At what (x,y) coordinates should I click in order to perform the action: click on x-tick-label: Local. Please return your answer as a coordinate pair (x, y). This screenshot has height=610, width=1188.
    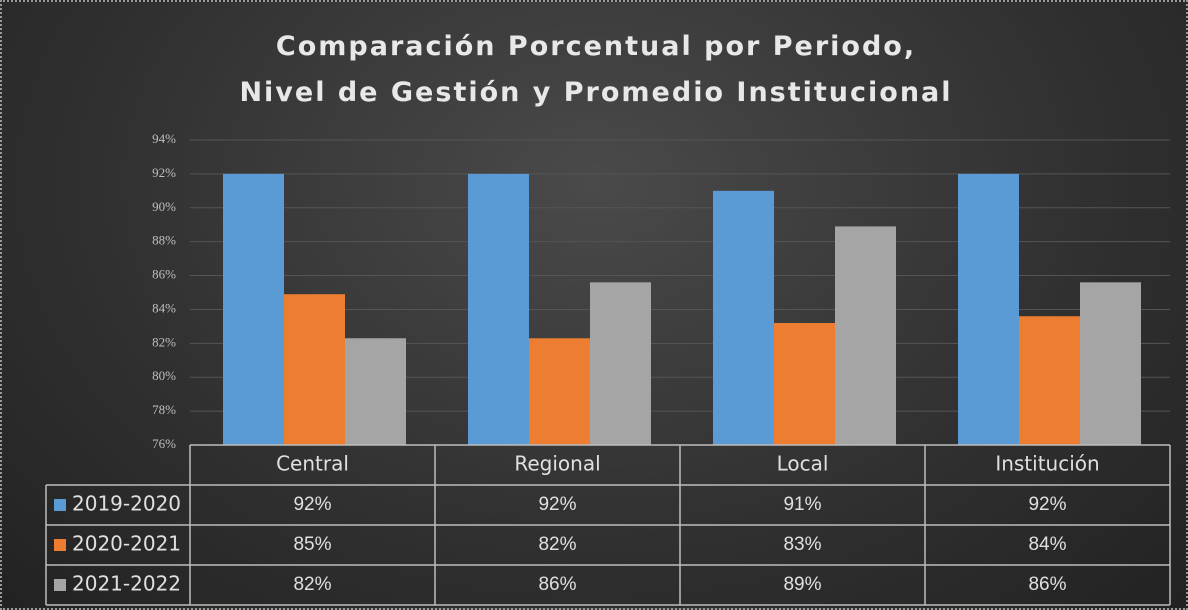
    Looking at the image, I should click on (803, 464).